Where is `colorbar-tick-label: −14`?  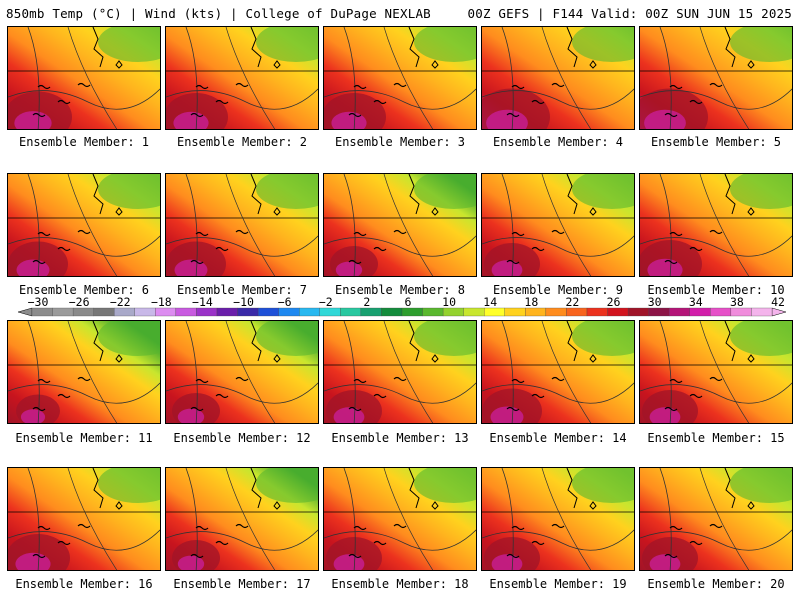
colorbar-tick-label: −14 is located at coordinates (202, 302).